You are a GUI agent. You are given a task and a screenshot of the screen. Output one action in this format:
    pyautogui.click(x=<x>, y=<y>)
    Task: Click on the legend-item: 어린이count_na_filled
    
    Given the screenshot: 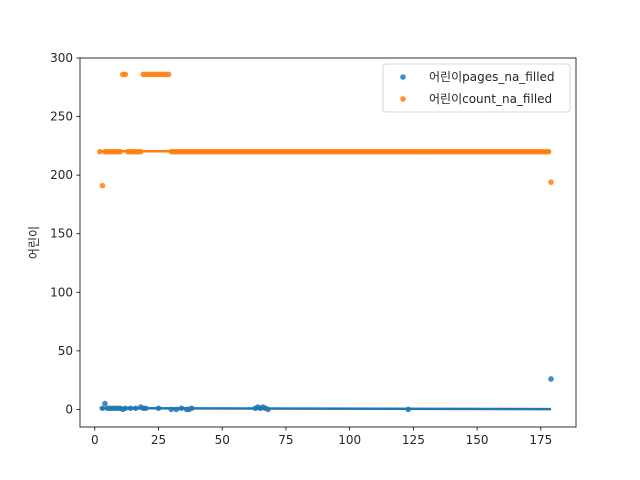 What is the action you would take?
    pyautogui.click(x=476, y=99)
    